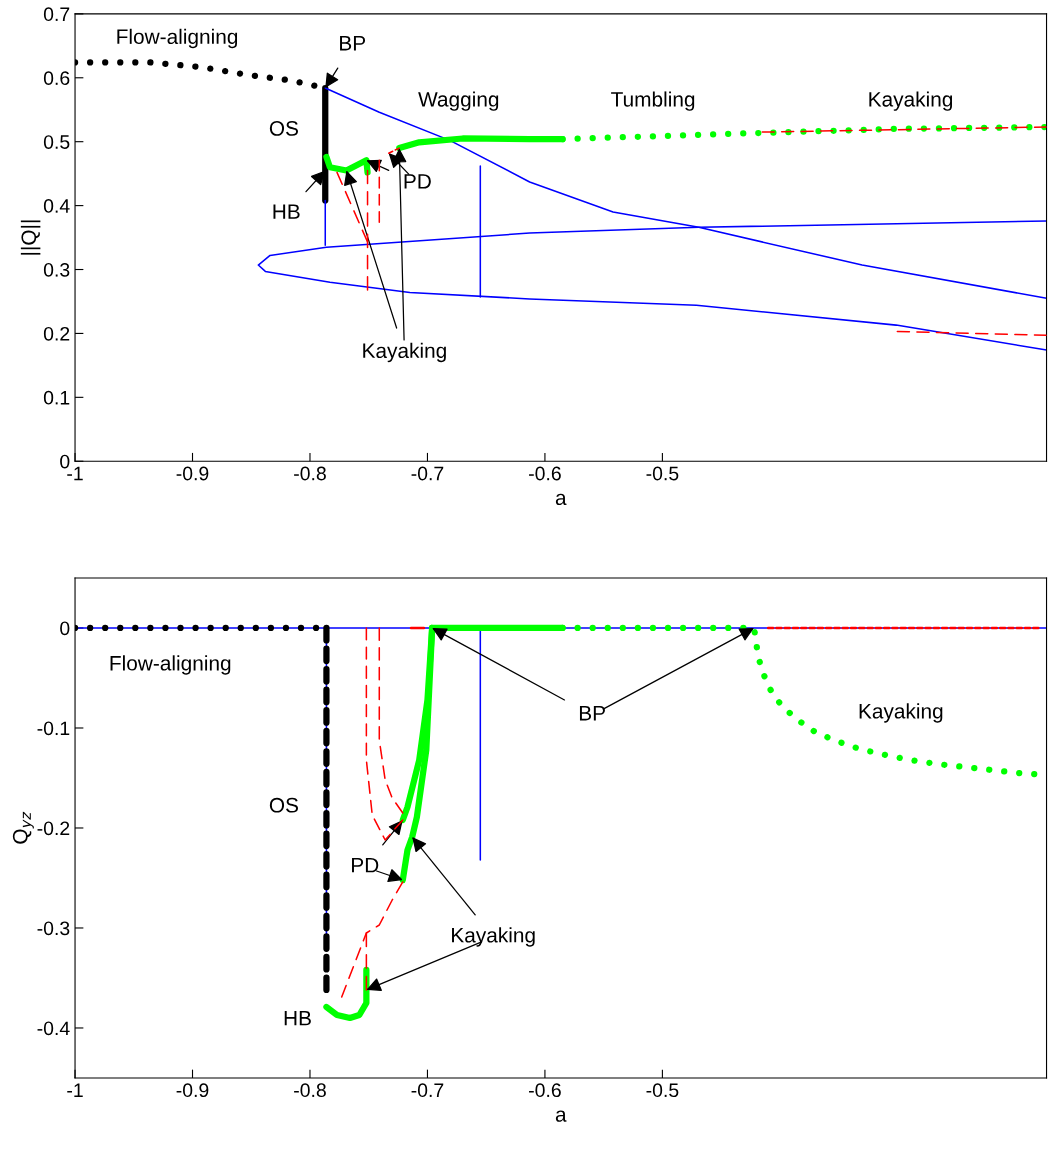  What do you see at coordinates (56, 206) in the screenshot?
I see `y-tick-label: 0.4` at bounding box center [56, 206].